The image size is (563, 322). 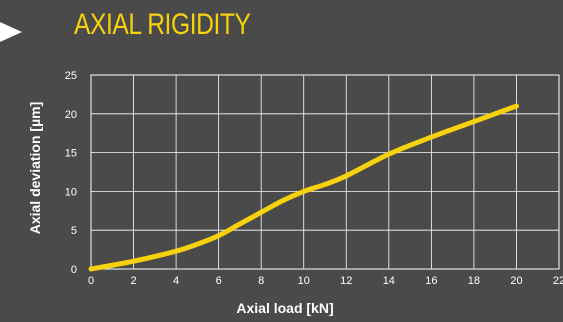 What do you see at coordinates (474, 281) in the screenshot?
I see `x-tick-label: 18` at bounding box center [474, 281].